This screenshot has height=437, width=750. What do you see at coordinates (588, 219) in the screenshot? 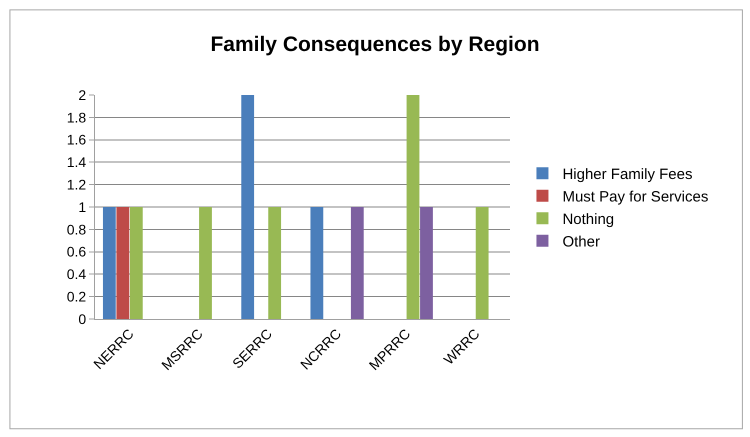
I see `legend-label: Nothing` at bounding box center [588, 219].